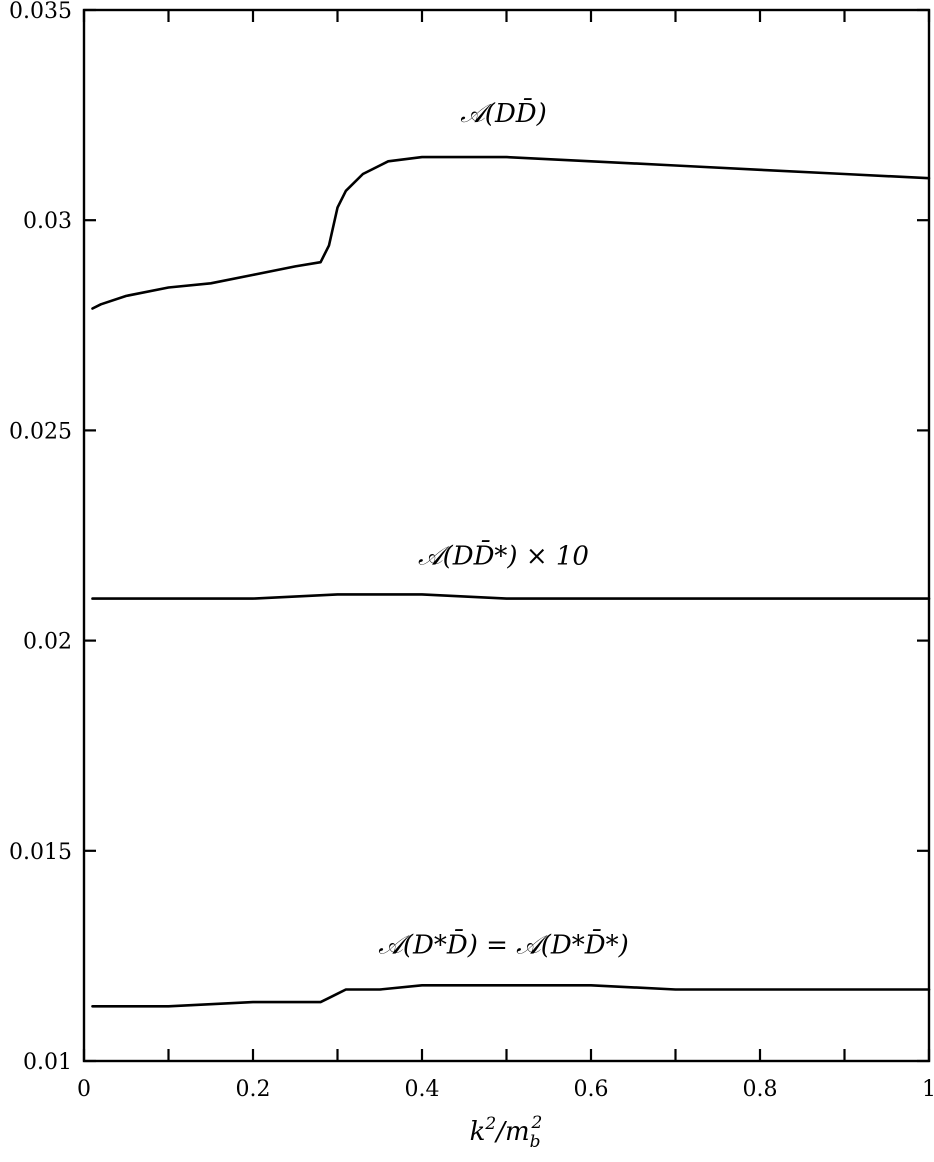 The width and height of the screenshot is (934, 1162). What do you see at coordinates (478, 1132) in the screenshot?
I see `xlabel-k: k` at bounding box center [478, 1132].